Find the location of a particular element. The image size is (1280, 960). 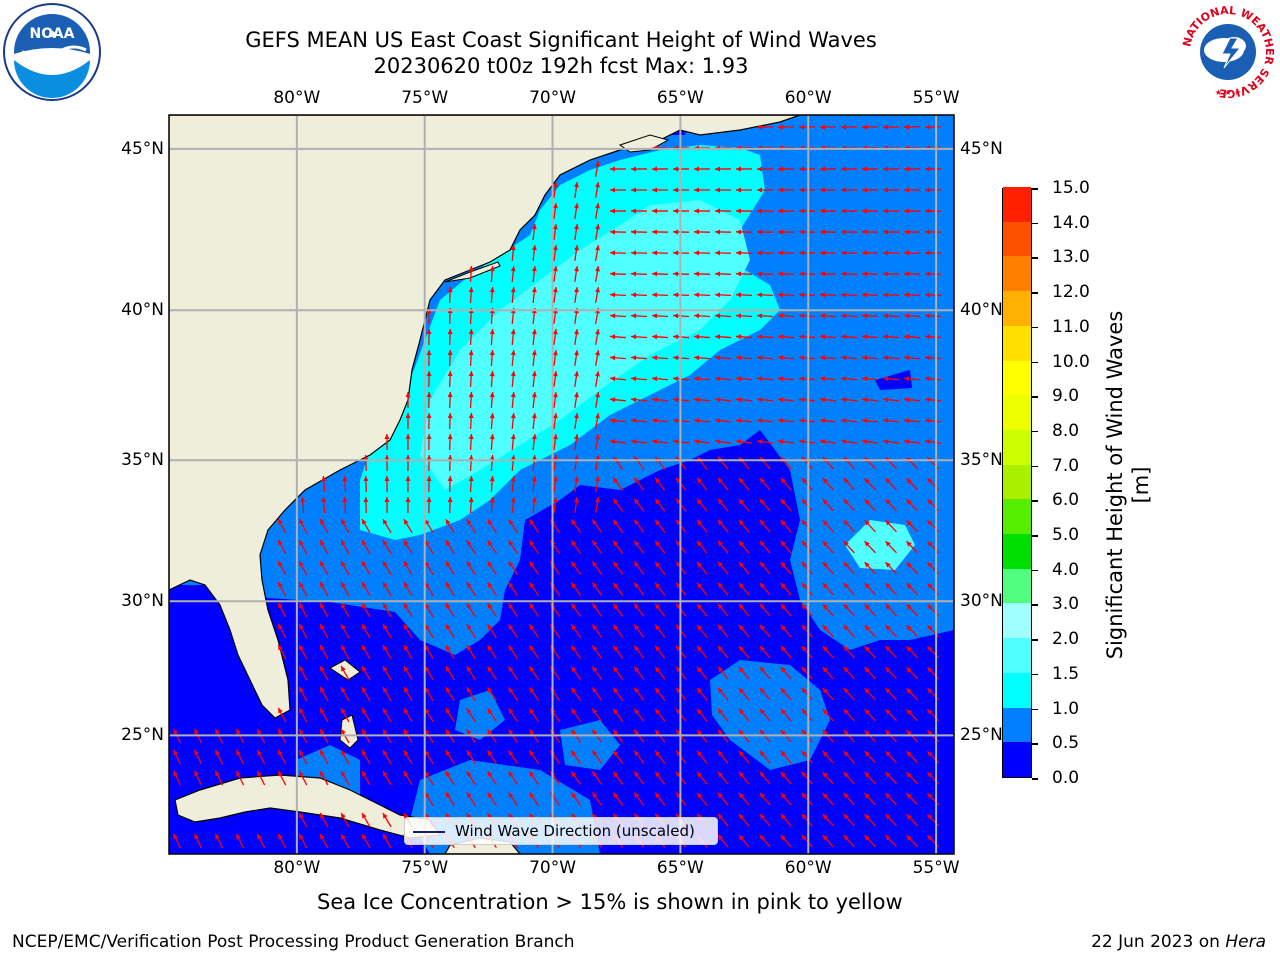

colorbar-tick-label: 12.0 is located at coordinates (1071, 292).